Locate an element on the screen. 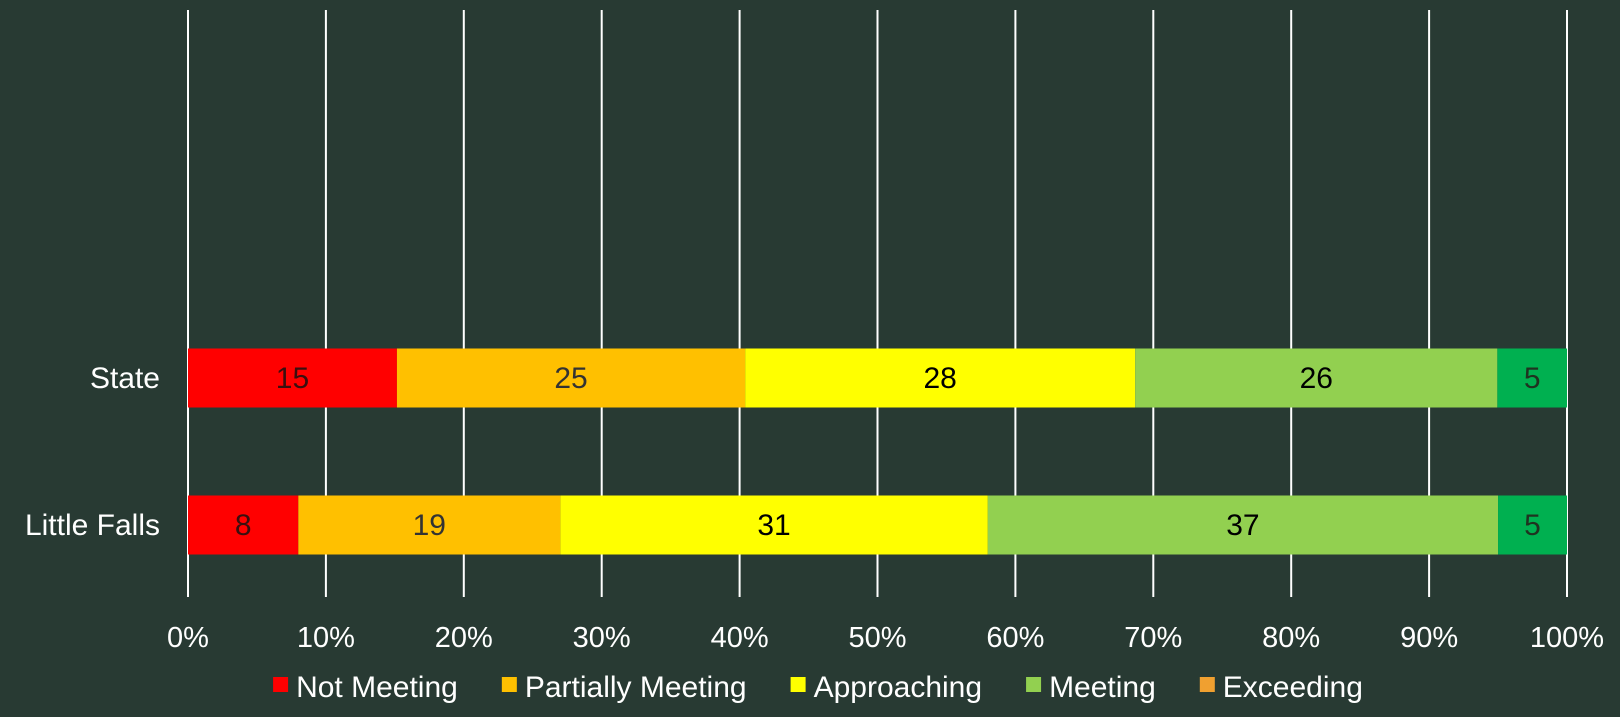  x-tick-label: 0% is located at coordinates (188, 638).